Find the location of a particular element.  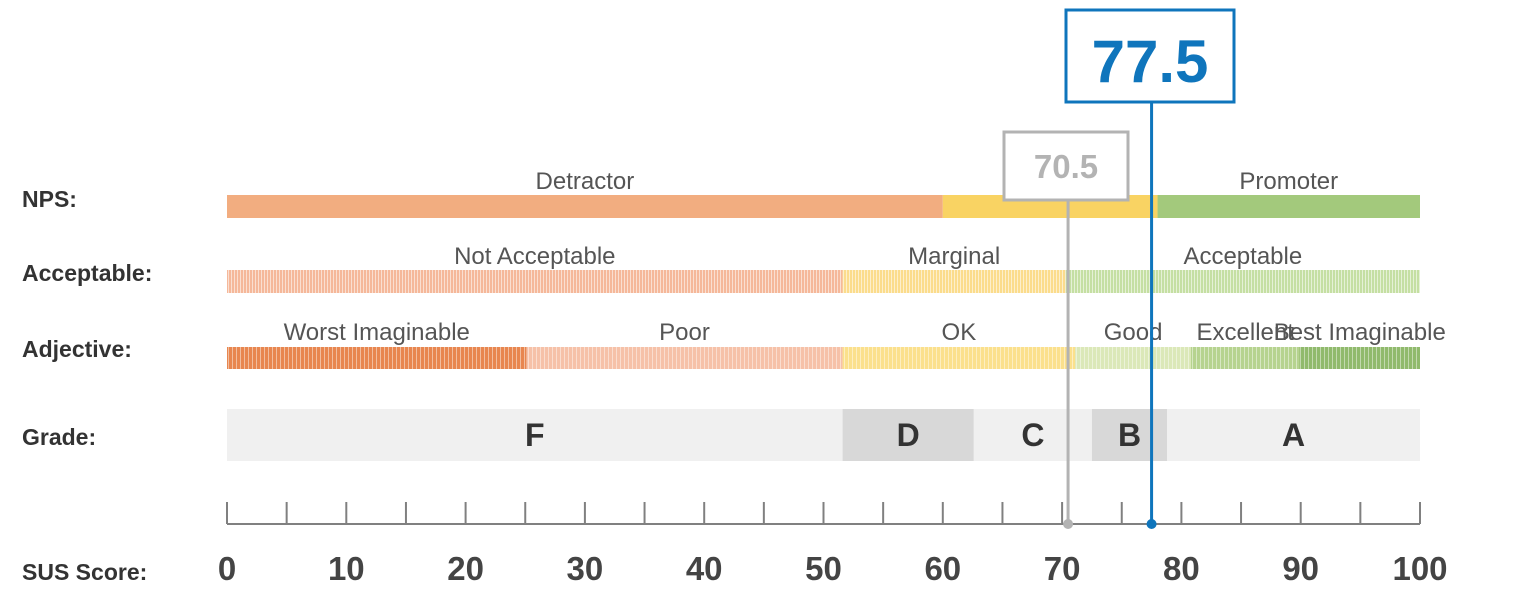

grade-label: F is located at coordinates (535, 435).